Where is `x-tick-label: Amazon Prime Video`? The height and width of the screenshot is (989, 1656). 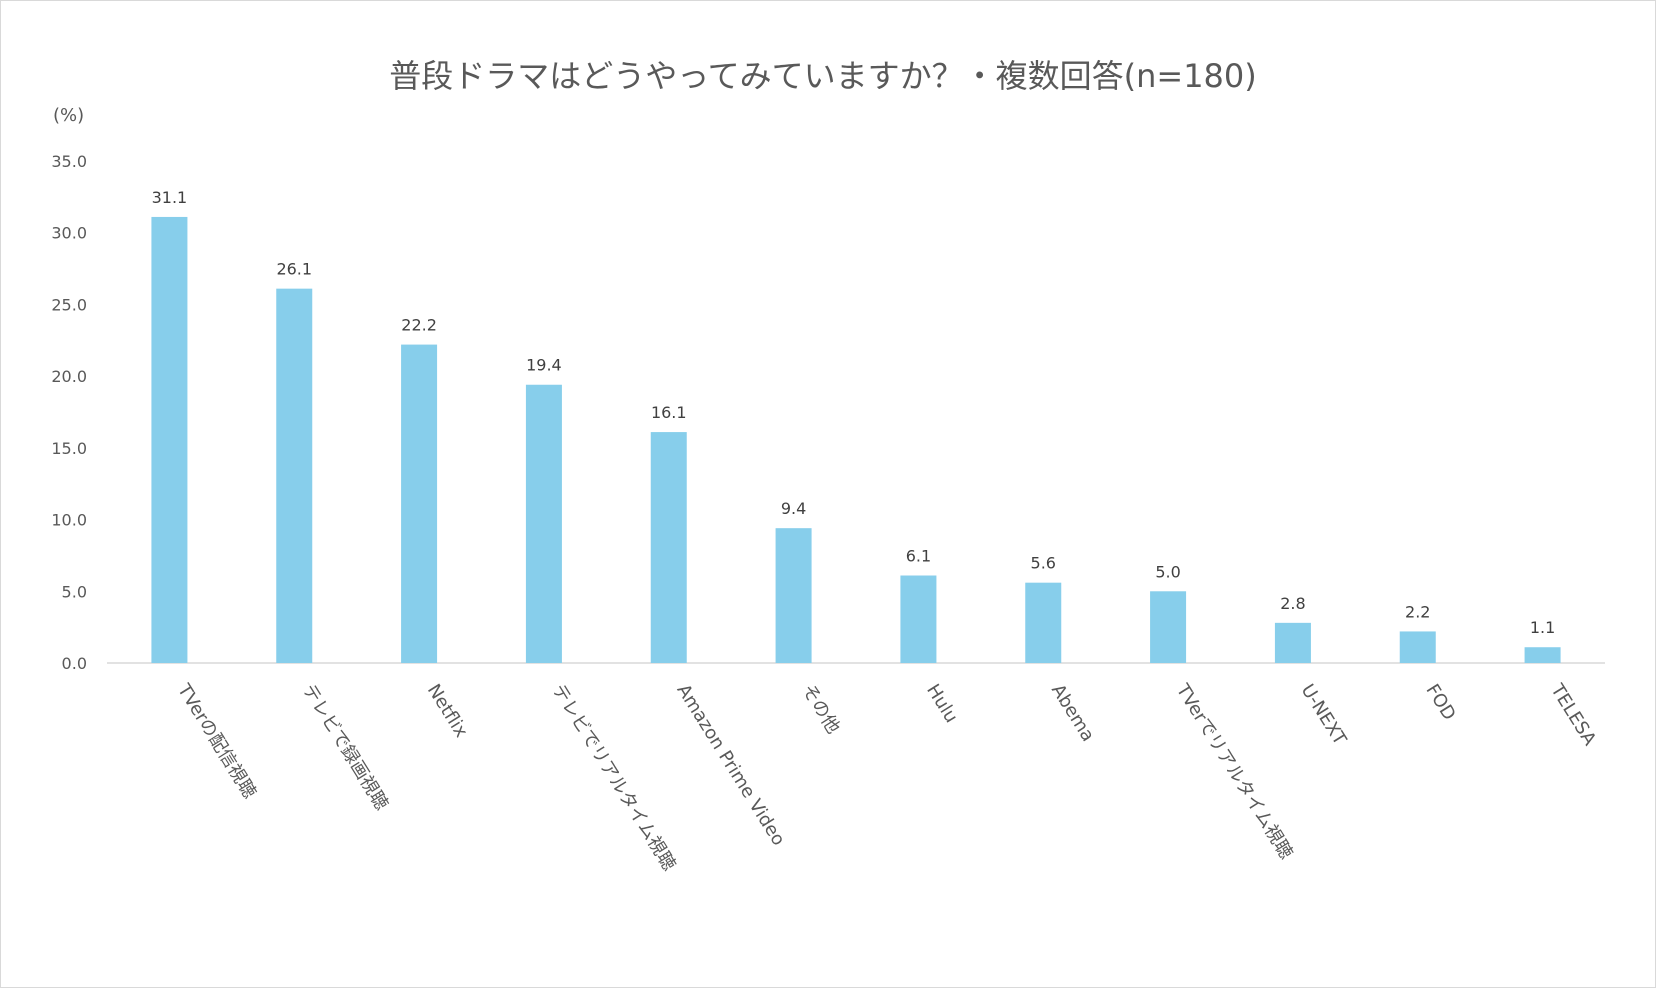 x-tick-label: Amazon Prime Video is located at coordinates (731, 765).